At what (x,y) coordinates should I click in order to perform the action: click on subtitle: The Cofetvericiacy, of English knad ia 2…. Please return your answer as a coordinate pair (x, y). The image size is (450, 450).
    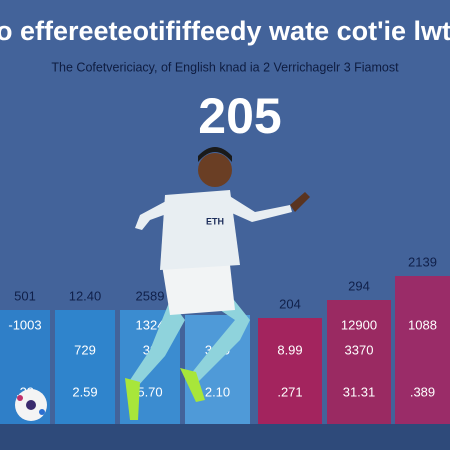
    Looking at the image, I should click on (225, 67).